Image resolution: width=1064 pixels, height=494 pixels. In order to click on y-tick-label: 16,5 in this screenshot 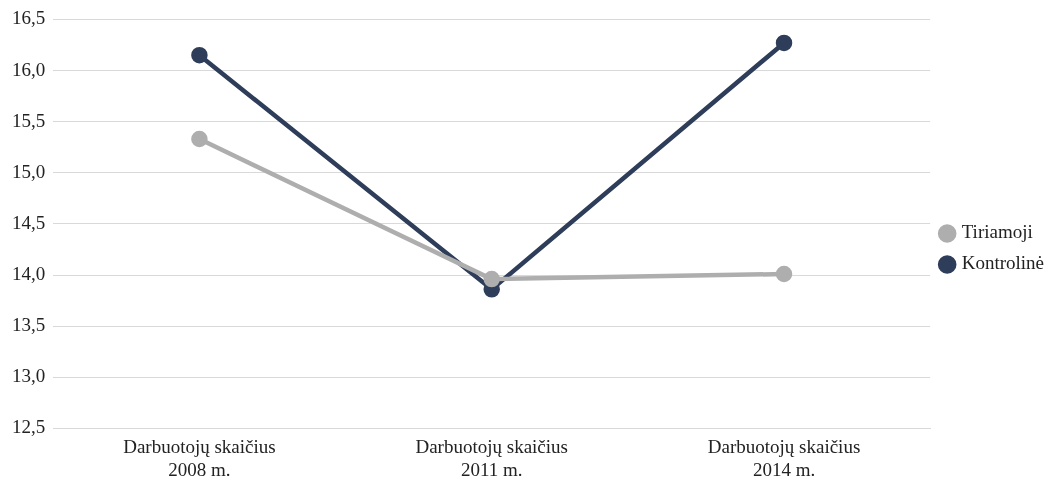, I will do `click(29, 18)`.